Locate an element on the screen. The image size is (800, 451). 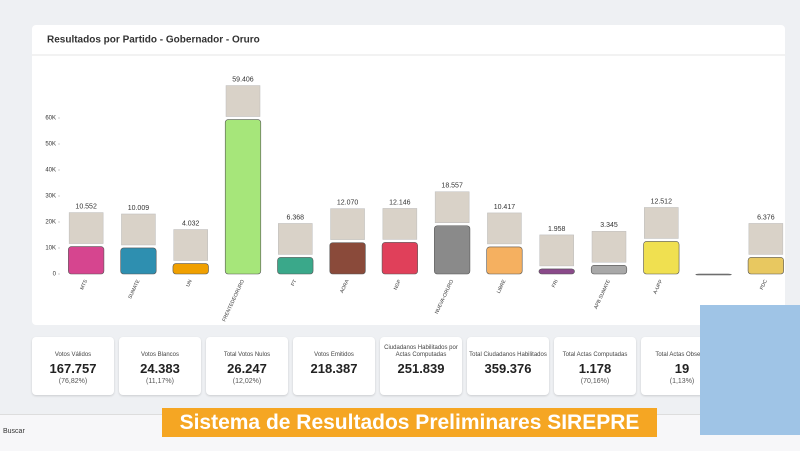
x-tick-label: PT is located at coordinates (294, 283).